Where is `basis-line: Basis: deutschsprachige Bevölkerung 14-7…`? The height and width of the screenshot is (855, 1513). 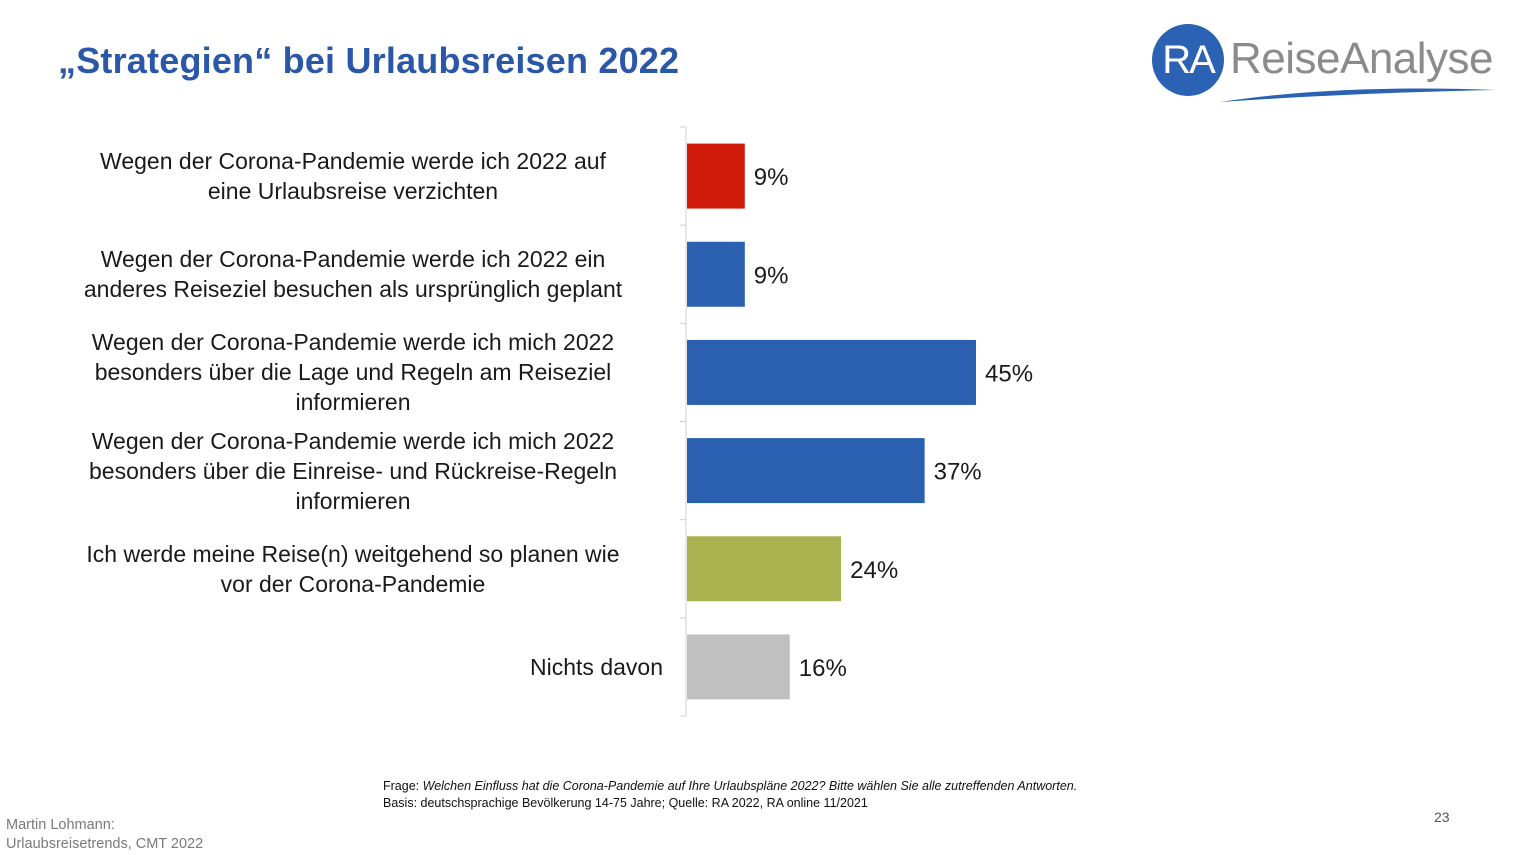
basis-line: Basis: deutschsprachige Bevölkerung 14-7… is located at coordinates (625, 803).